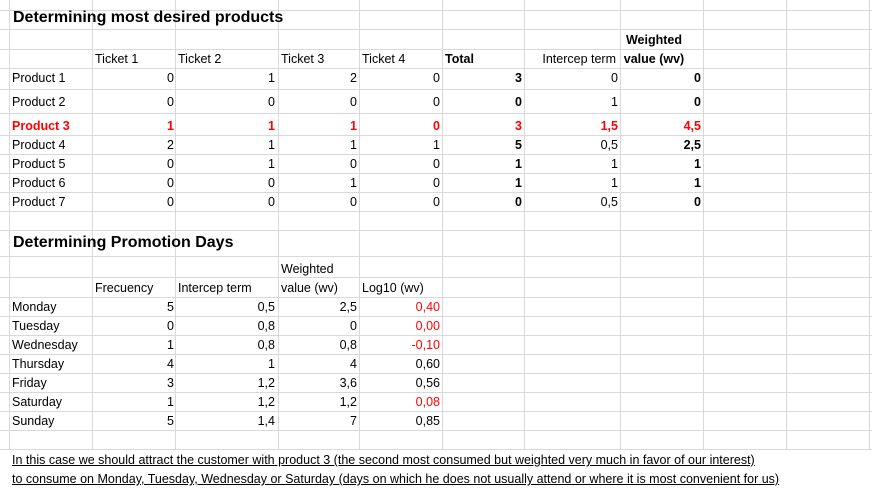  What do you see at coordinates (348, 345) in the screenshot?
I see `day-cell-wv: 0,8` at bounding box center [348, 345].